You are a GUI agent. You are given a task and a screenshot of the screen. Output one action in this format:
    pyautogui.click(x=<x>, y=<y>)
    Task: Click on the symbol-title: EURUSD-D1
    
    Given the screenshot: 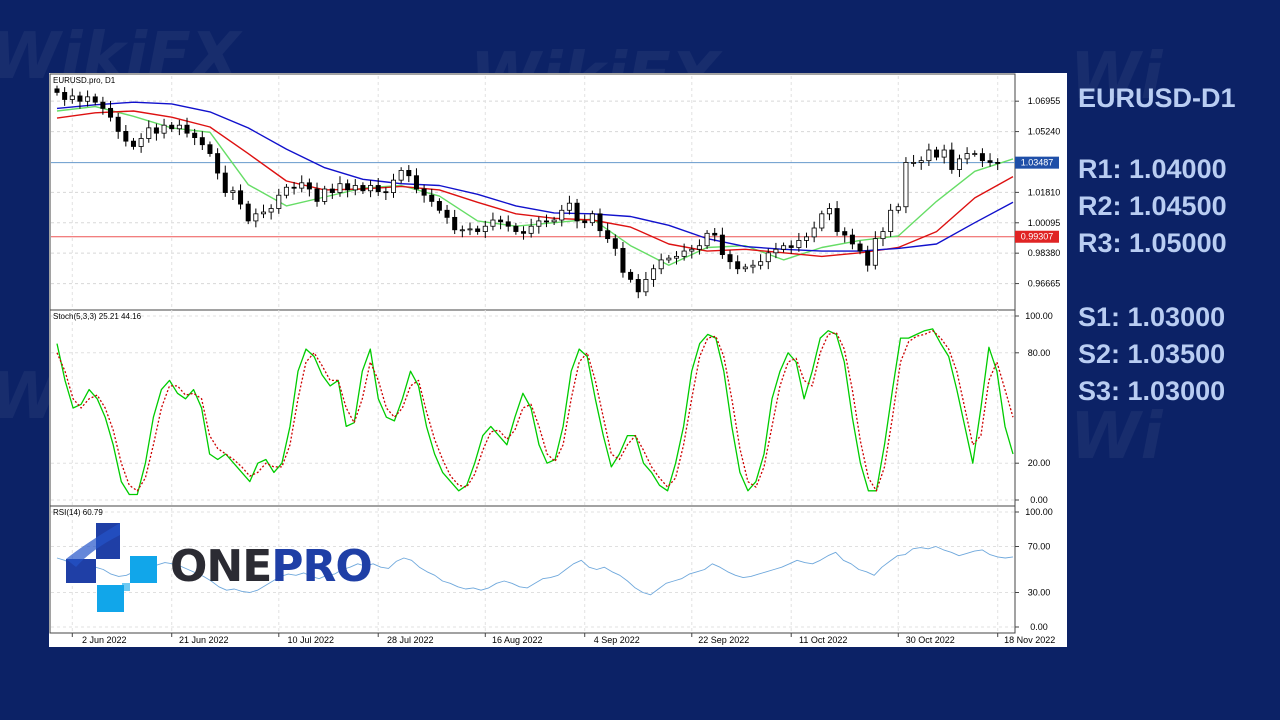 What is the action you would take?
    pyautogui.click(x=1157, y=98)
    